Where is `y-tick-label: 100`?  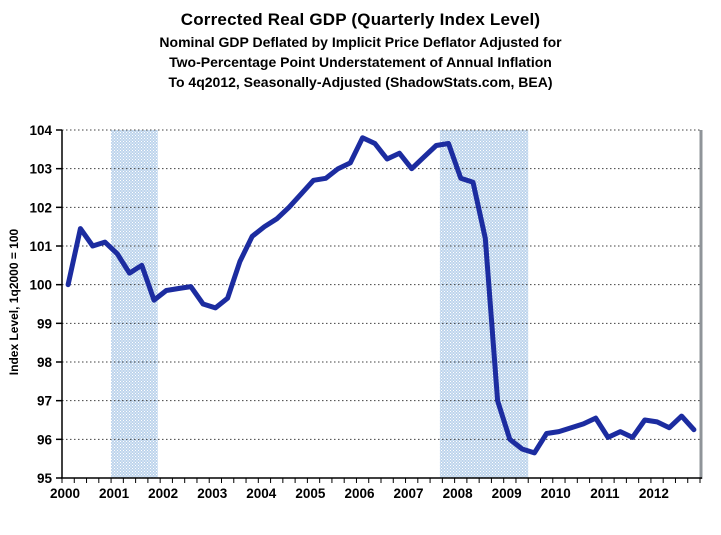
y-tick-label: 100 is located at coordinates (40, 285).